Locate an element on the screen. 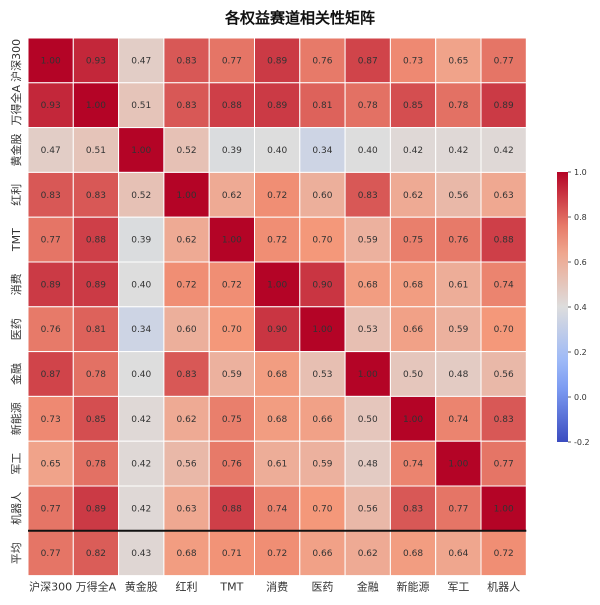 The height and width of the screenshot is (605, 600). cell-value-label: 0.47 is located at coordinates (141, 61).